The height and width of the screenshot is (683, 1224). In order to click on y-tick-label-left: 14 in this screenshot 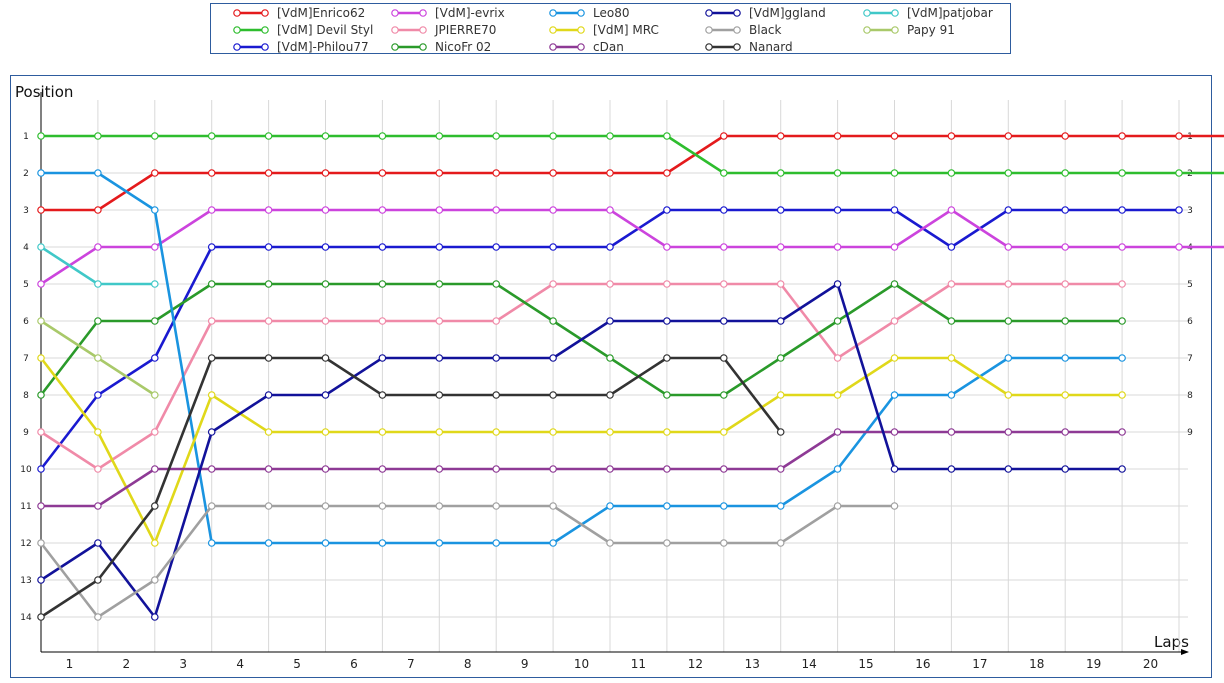, I will do `click(26, 618)`.